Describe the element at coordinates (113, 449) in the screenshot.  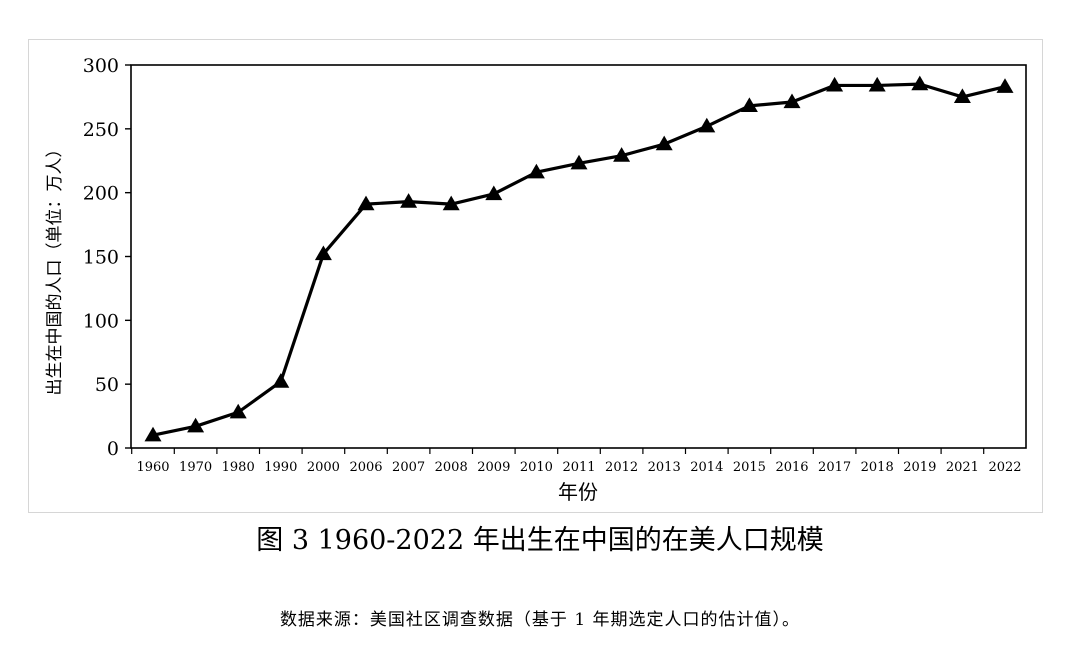
I see `y-tick-label: 0` at that location.